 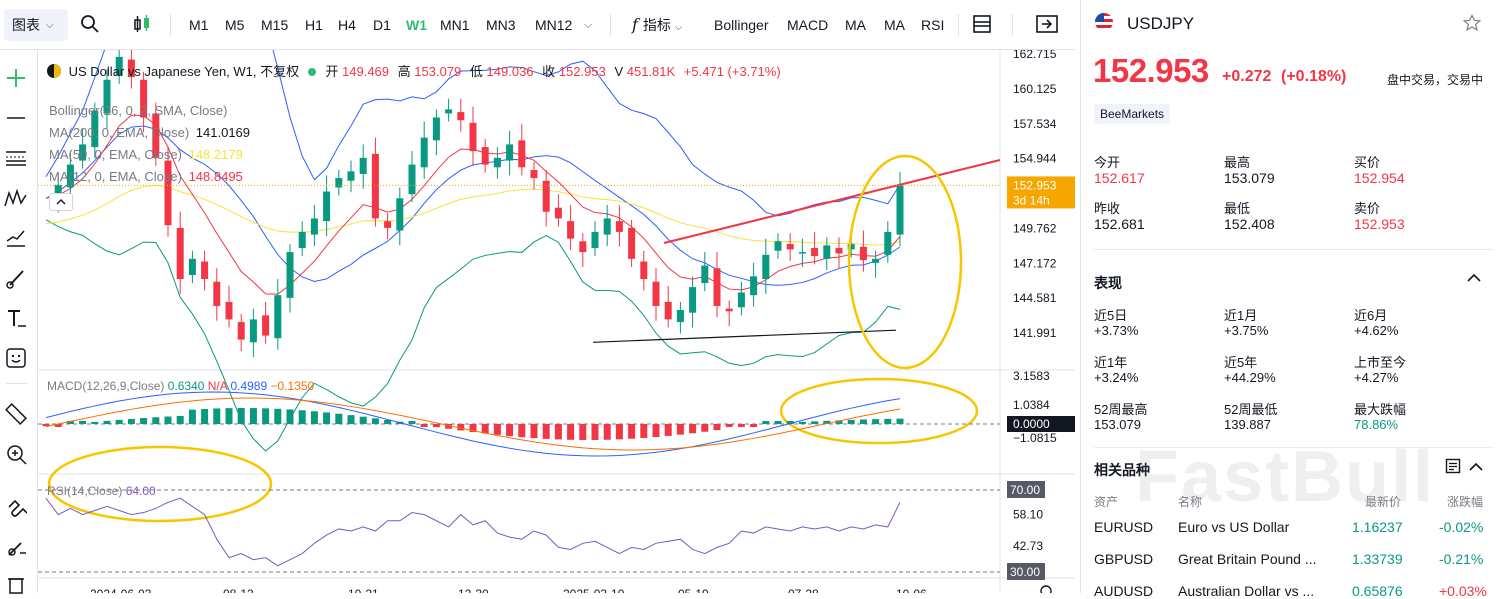 I want to click on indicator-bollinger-button: Bollinger, so click(x=741, y=25).